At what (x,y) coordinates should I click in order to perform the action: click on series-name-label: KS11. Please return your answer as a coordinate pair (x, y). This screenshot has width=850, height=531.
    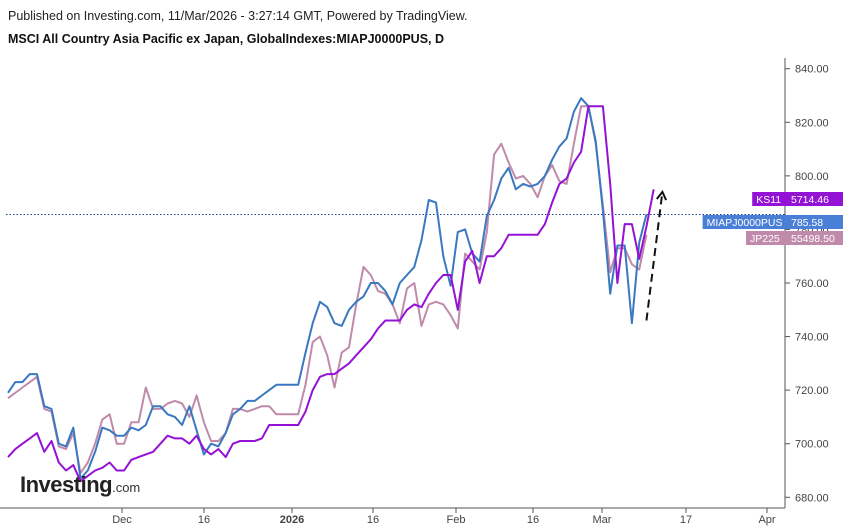
    Looking at the image, I should click on (768, 200).